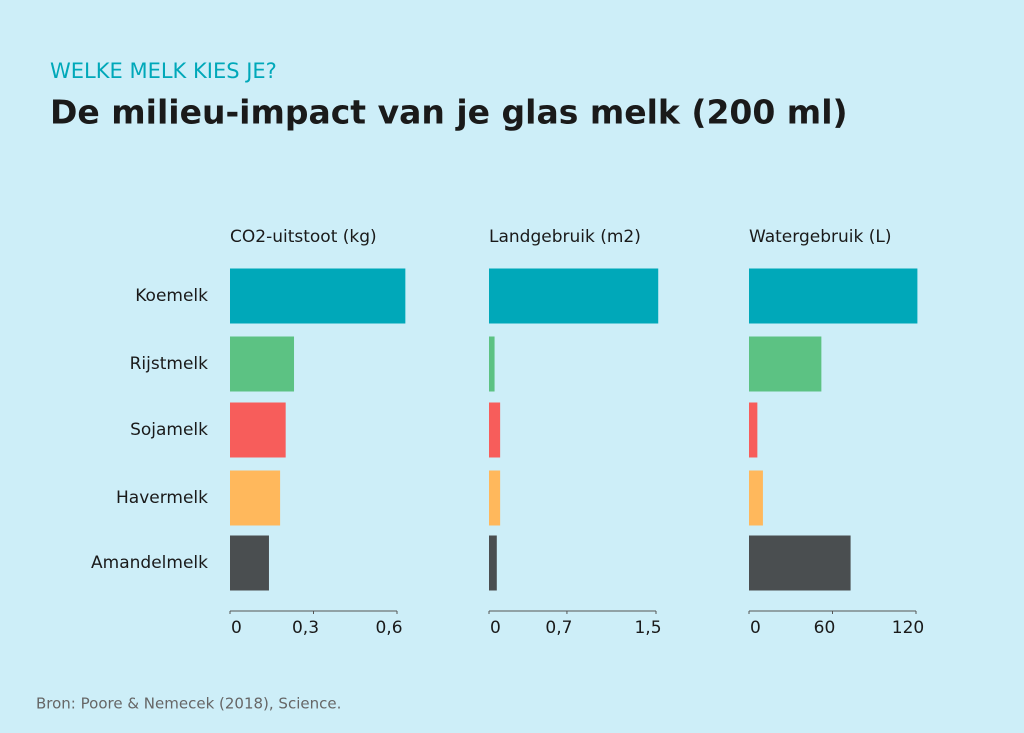 This screenshot has width=1024, height=733. I want to click on x-tick-label: 0,6, so click(388, 628).